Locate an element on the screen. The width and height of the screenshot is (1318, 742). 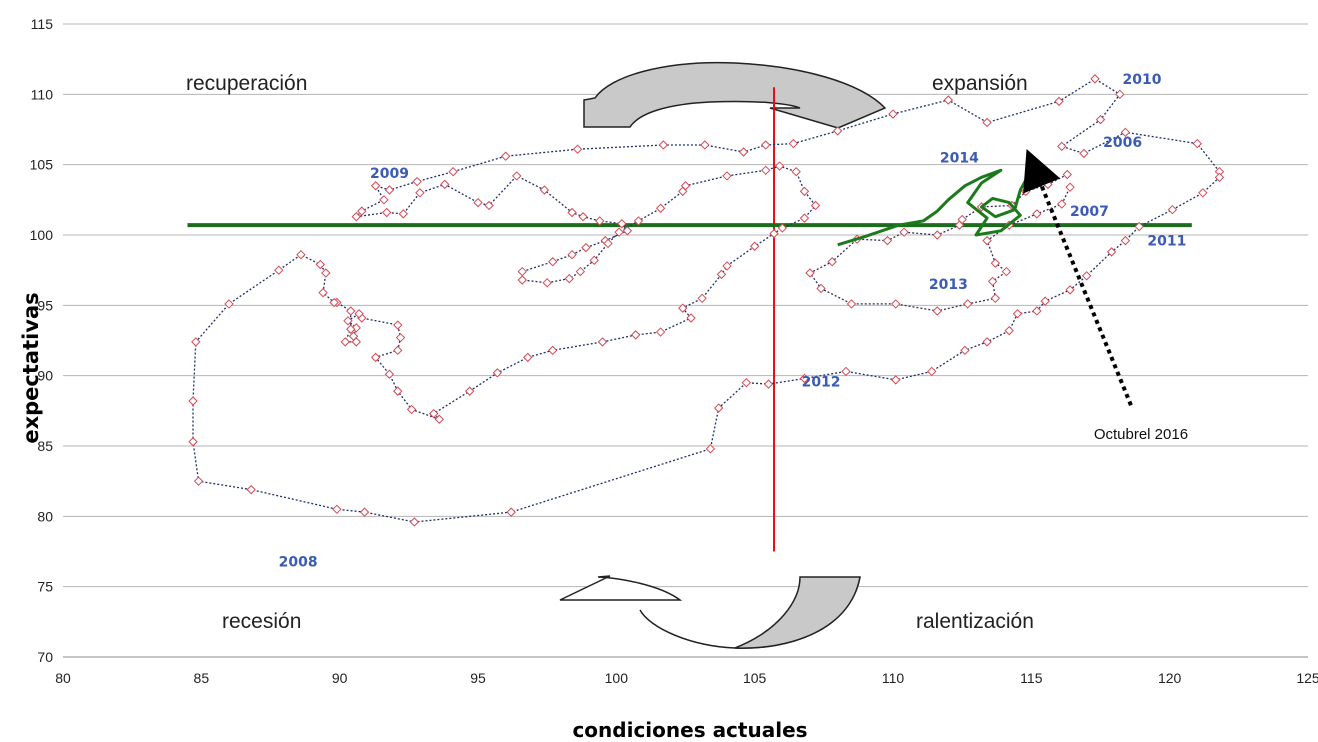
annotation-layer: Octubrel 2016 is located at coordinates (1105, 295).